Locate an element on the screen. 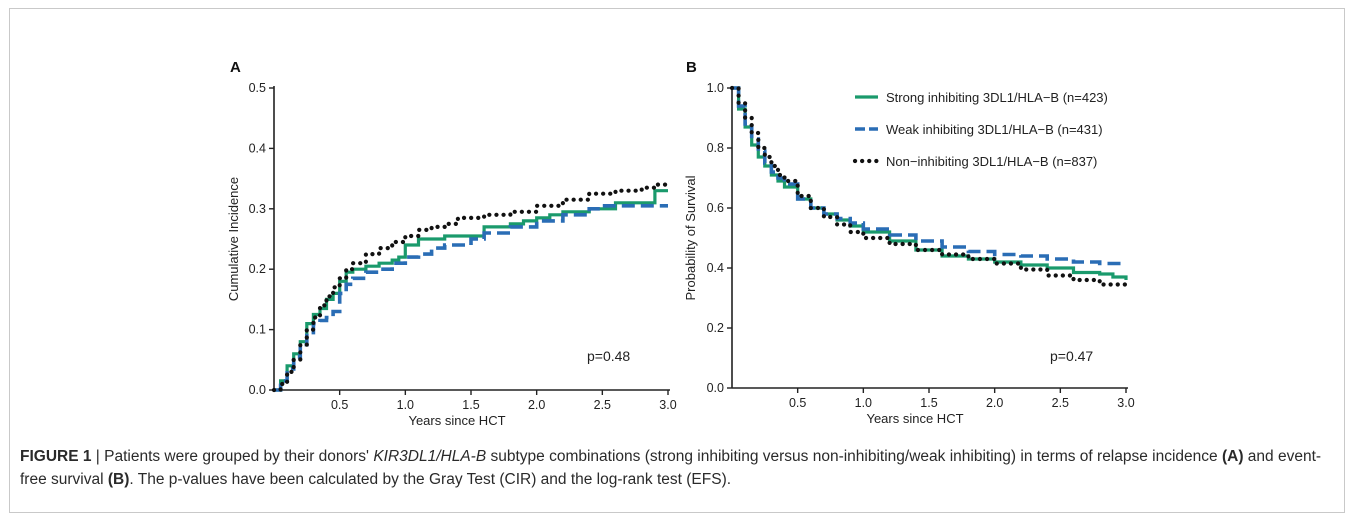 This screenshot has width=1355, height=521. panel-a-x-tick-label: 2.0 is located at coordinates (536, 405).